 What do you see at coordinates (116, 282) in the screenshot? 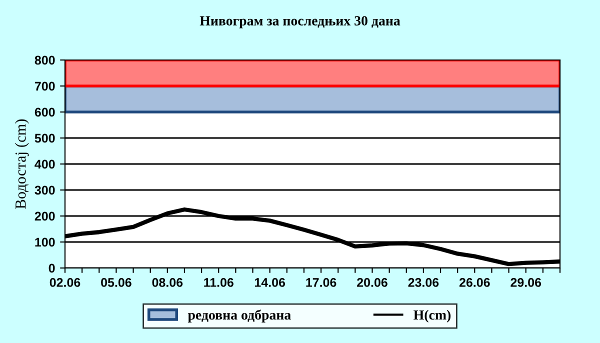
I see `x-tick-label: 05.06` at bounding box center [116, 282].